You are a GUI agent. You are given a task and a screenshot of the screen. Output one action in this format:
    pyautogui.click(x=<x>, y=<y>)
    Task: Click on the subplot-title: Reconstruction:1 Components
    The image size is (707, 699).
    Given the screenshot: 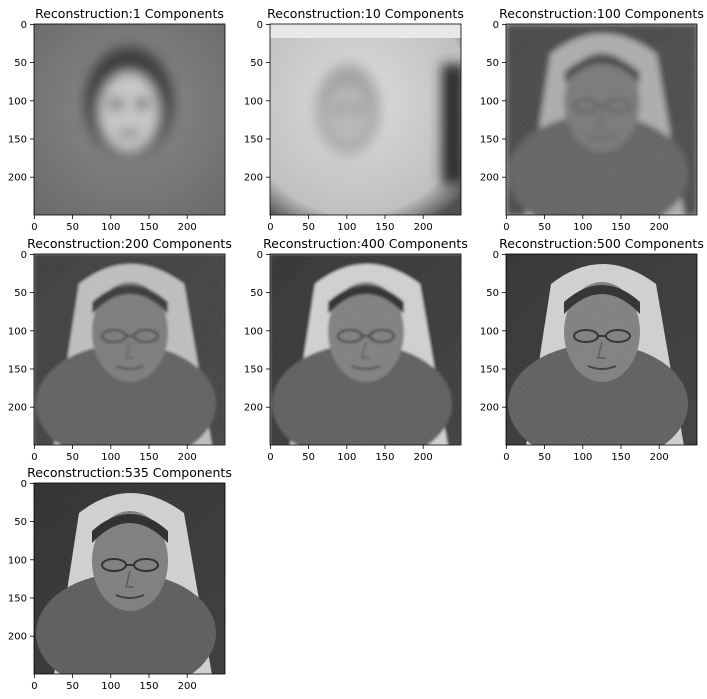 What is the action you would take?
    pyautogui.click(x=129, y=13)
    